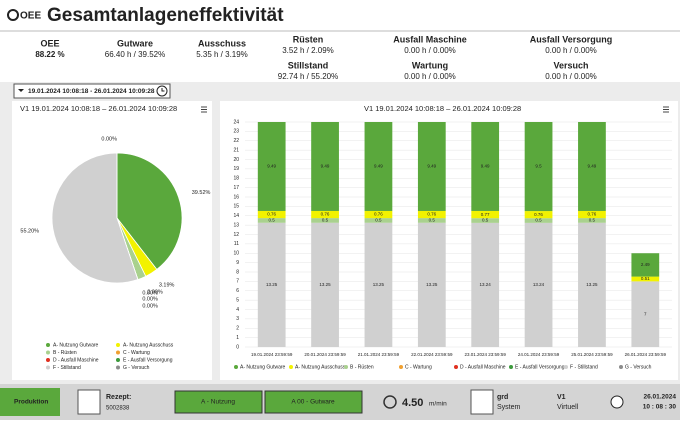 The image size is (680, 425). What do you see at coordinates (21, 90) in the screenshot?
I see `dropdown-arrow` at bounding box center [21, 90].